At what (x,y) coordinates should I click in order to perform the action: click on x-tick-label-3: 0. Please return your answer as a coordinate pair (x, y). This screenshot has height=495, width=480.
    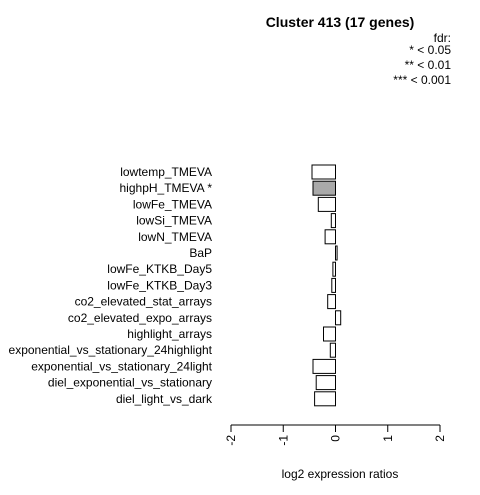
    Looking at the image, I should click on (336, 438).